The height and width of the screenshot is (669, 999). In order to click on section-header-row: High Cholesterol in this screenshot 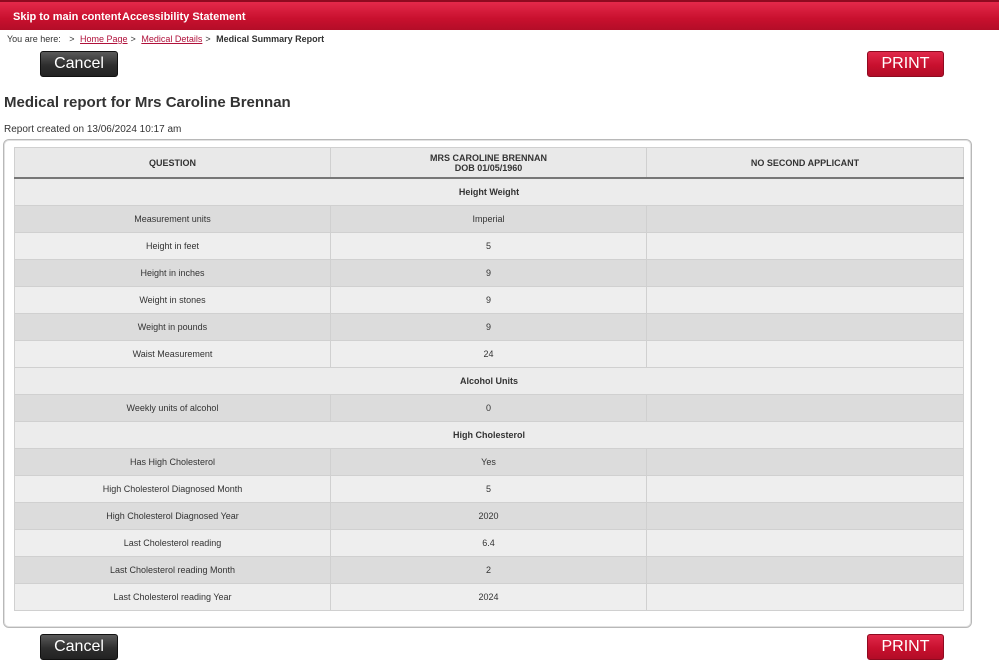, I will do `click(489, 434)`.